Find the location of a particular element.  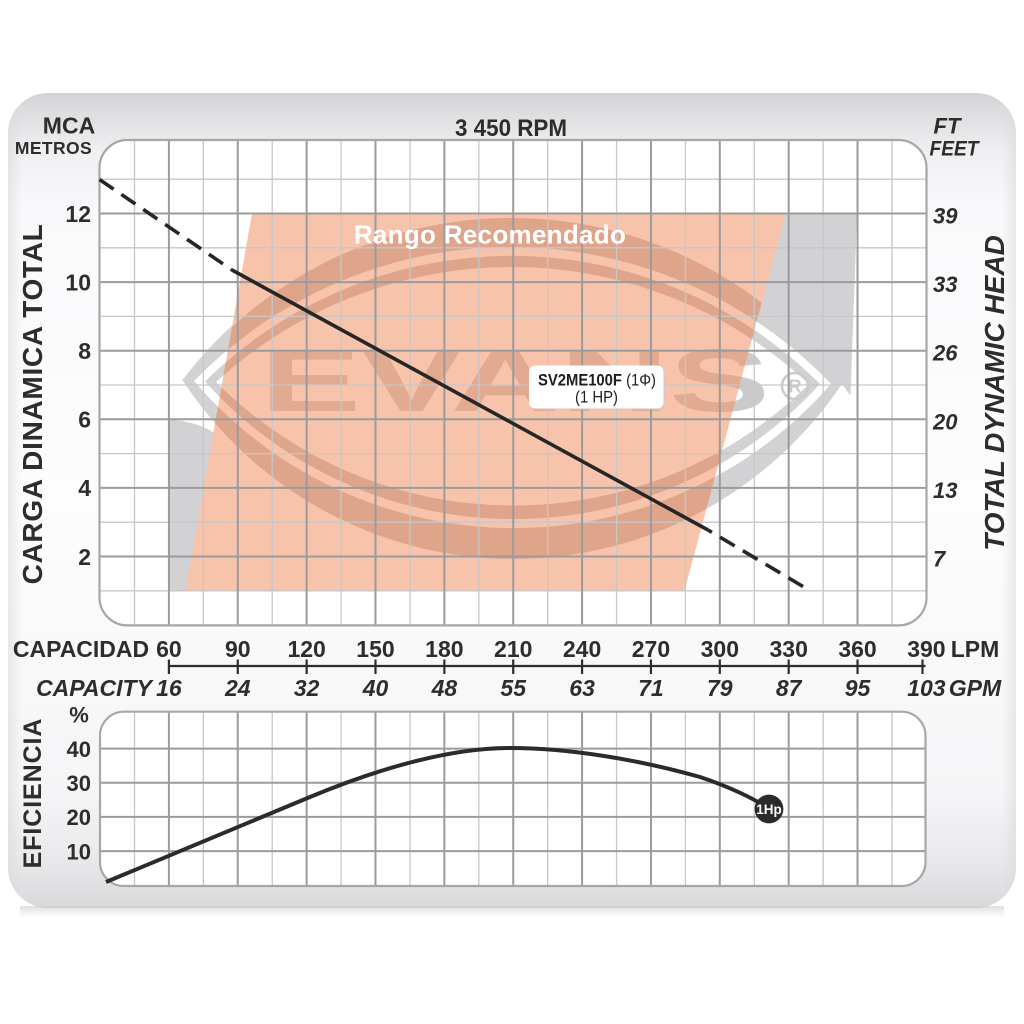

svg-text: CAPACIDAD is located at coordinates (81, 649).